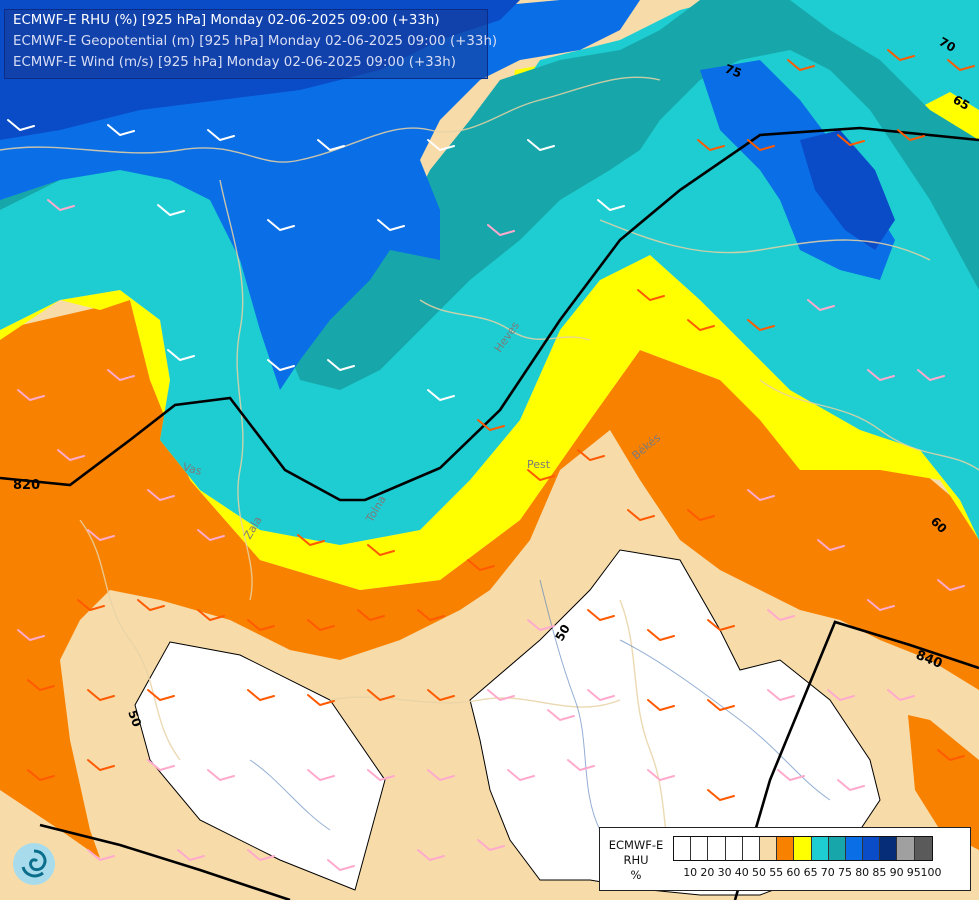 This screenshot has height=900, width=979. I want to click on legend-tick: 40, so click(741, 872).